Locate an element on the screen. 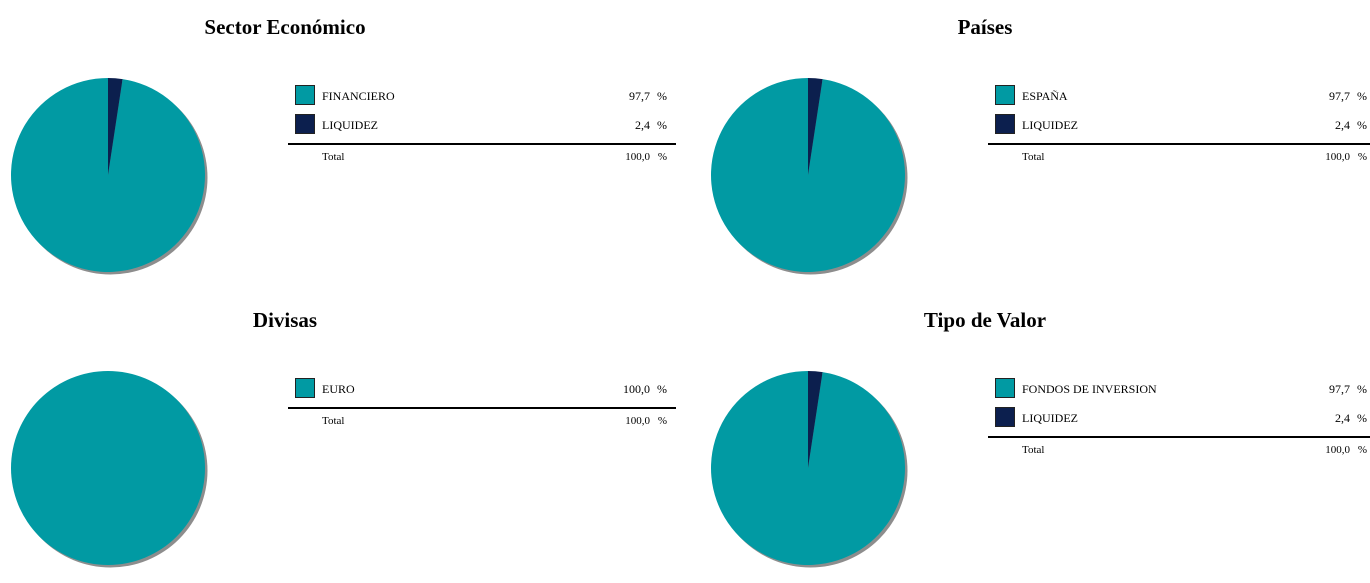 This screenshot has height=583, width=1370. chart-title: Países is located at coordinates (985, 27).